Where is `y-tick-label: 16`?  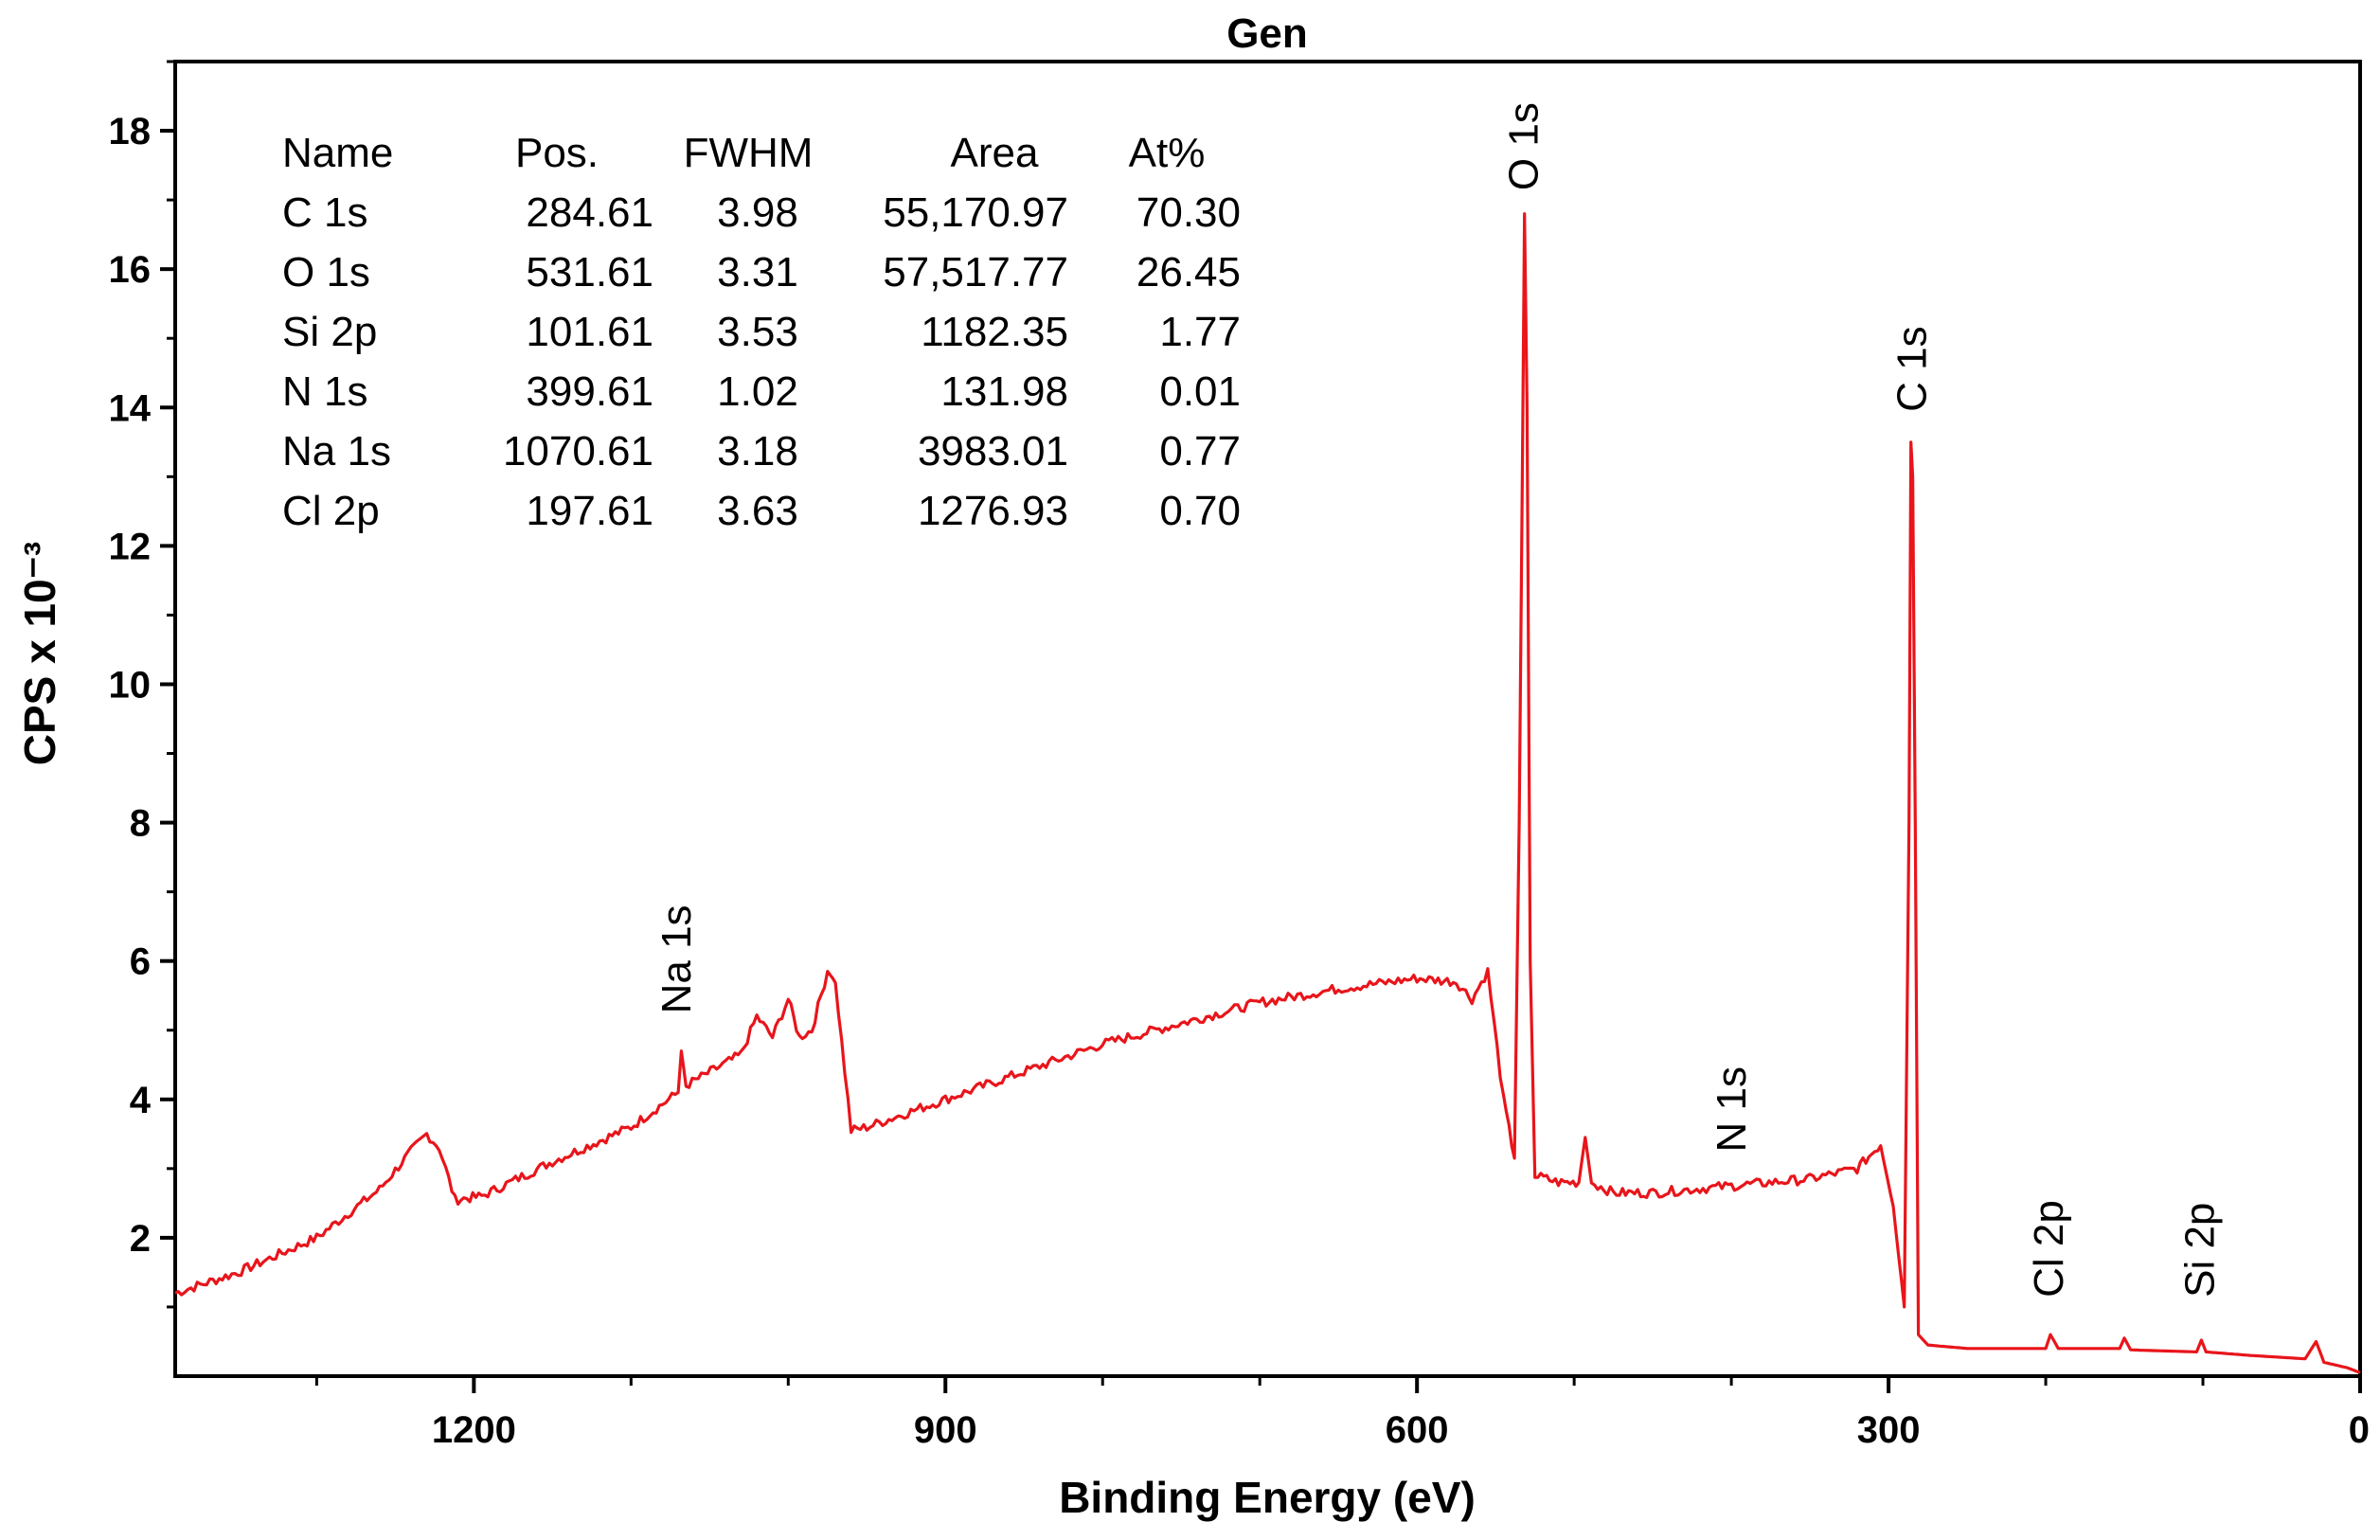 y-tick-label: 16 is located at coordinates (130, 270).